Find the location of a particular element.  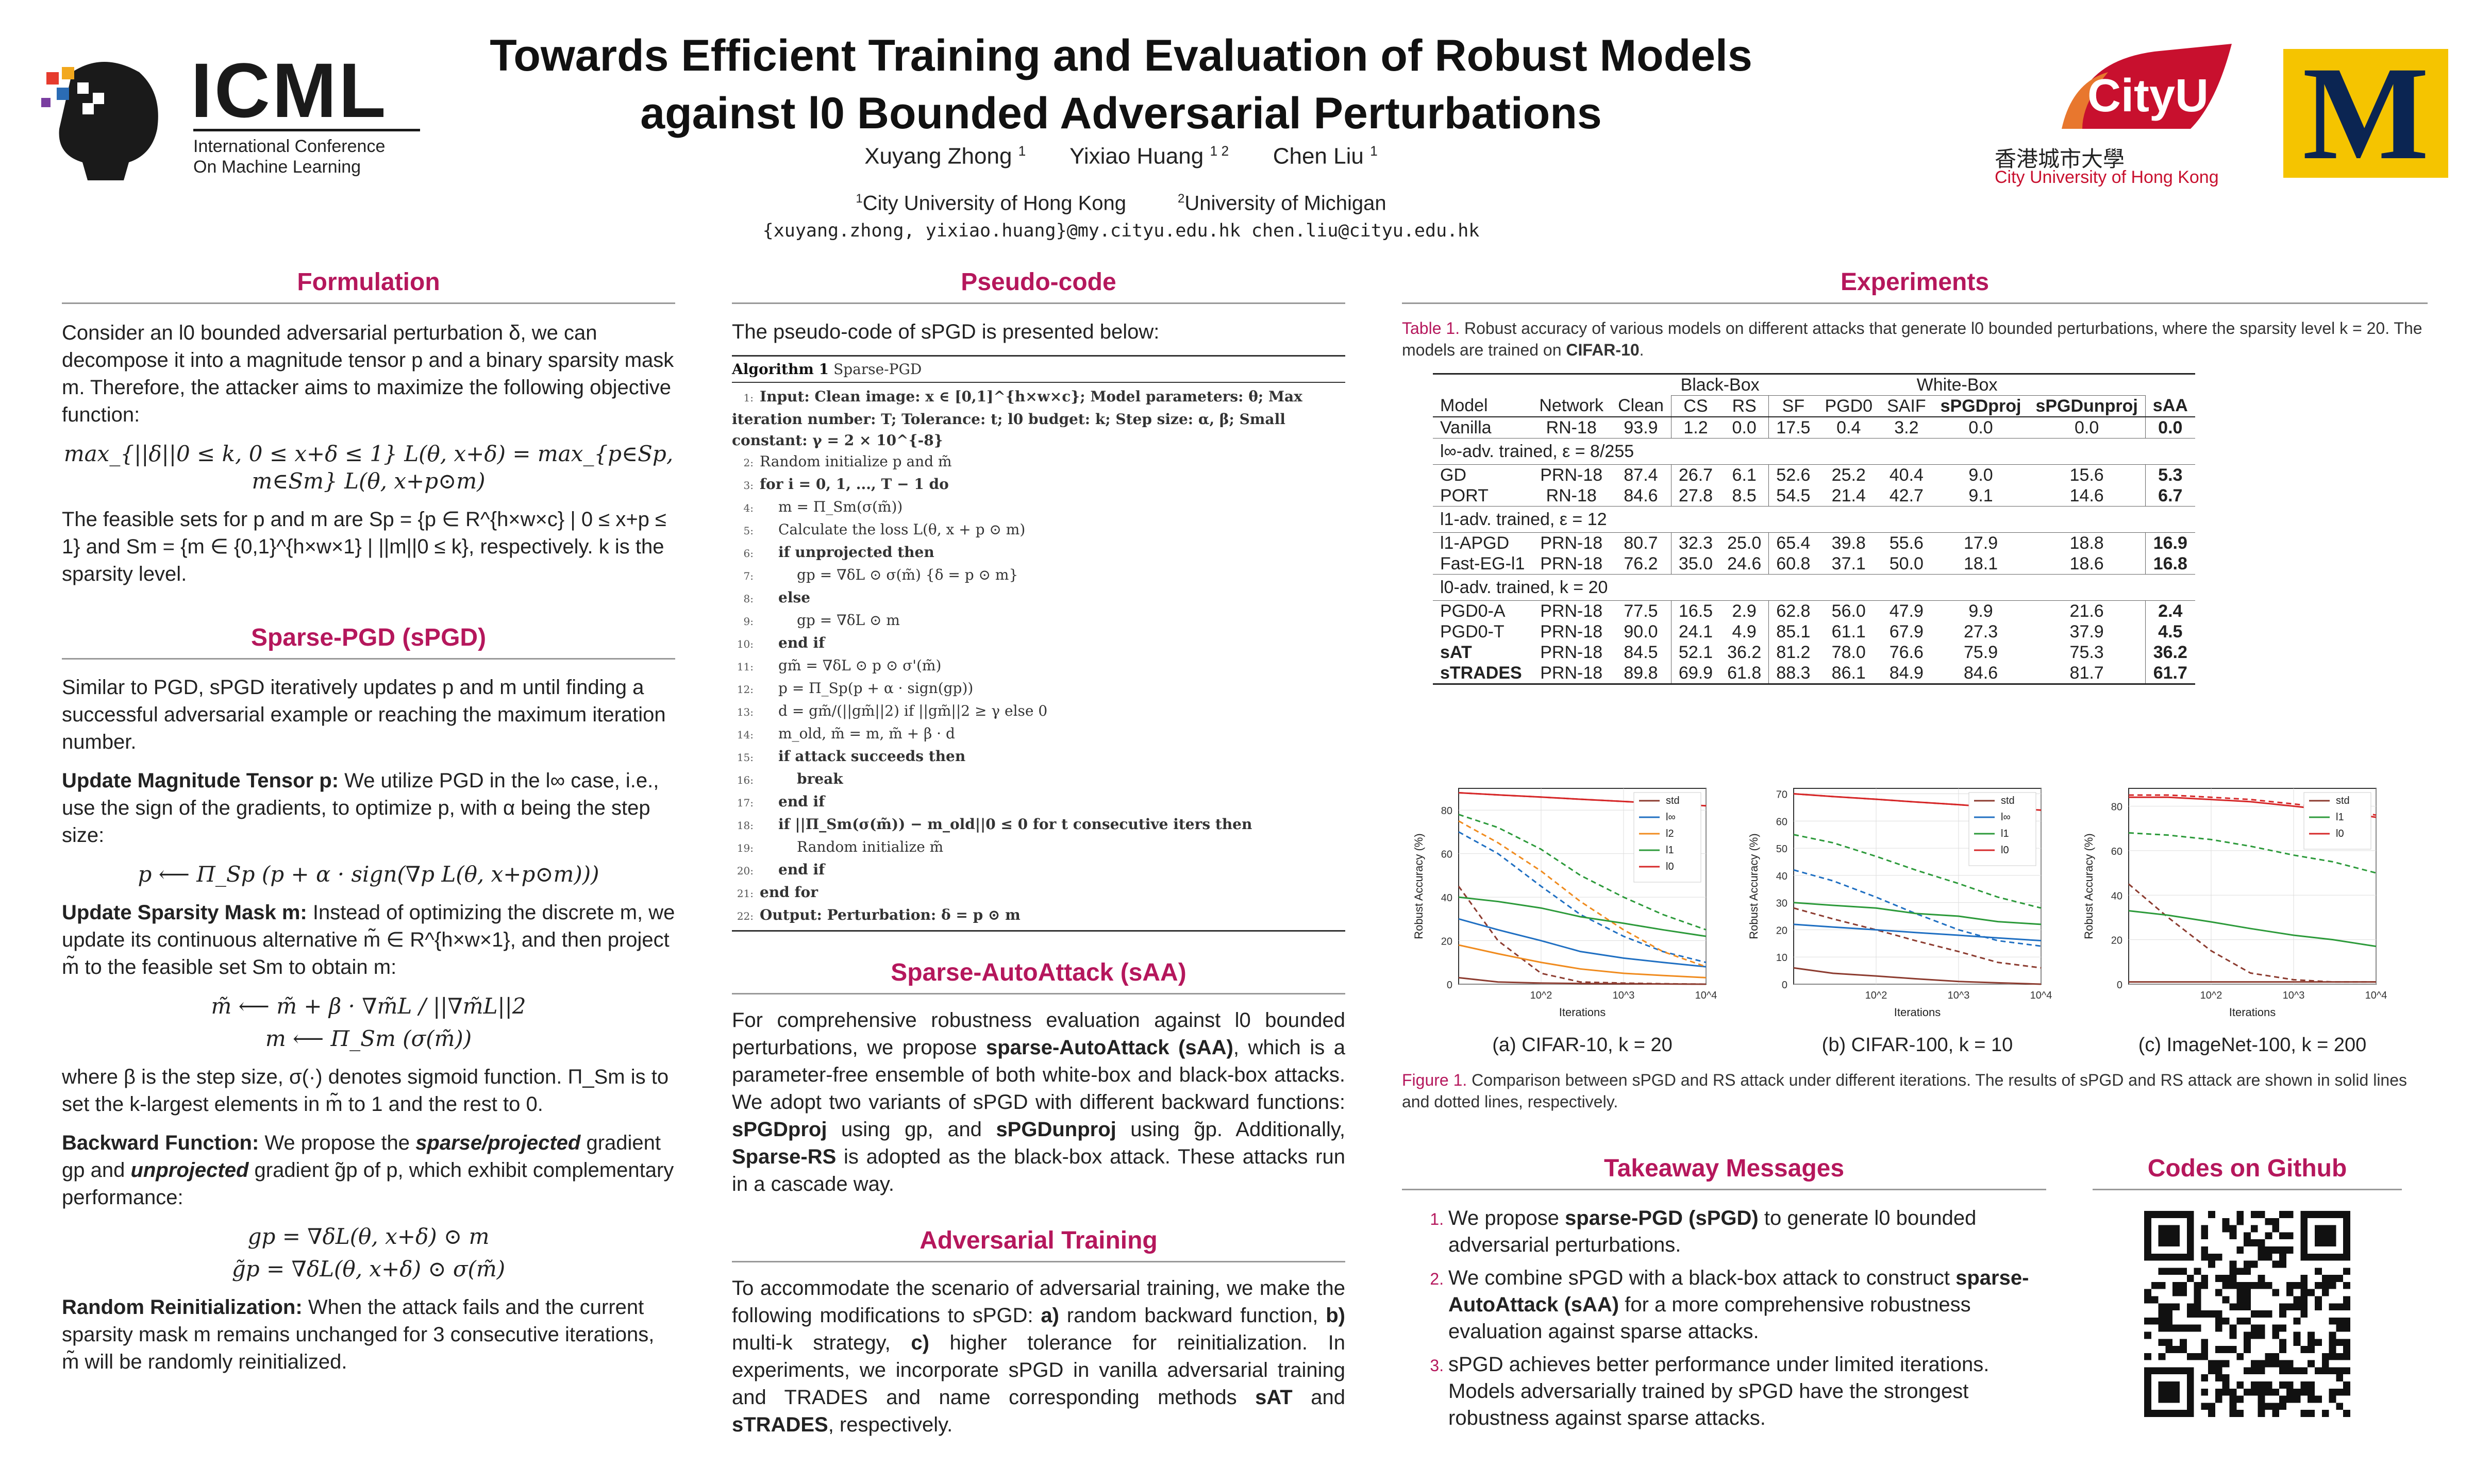

column-header: SAIF is located at coordinates (1906, 406).